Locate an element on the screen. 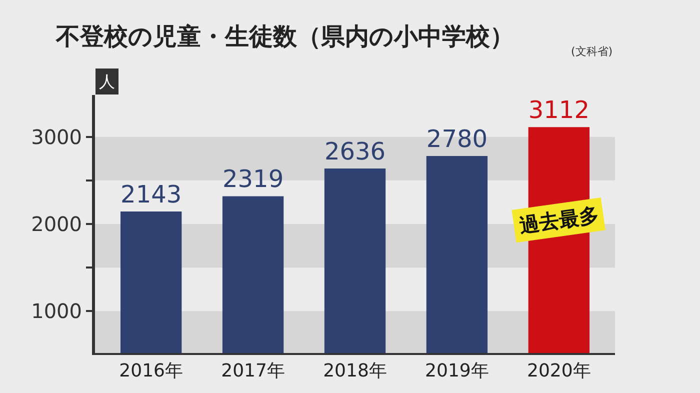 The height and width of the screenshot is (393, 700). data-label: 3112 is located at coordinates (559, 110).